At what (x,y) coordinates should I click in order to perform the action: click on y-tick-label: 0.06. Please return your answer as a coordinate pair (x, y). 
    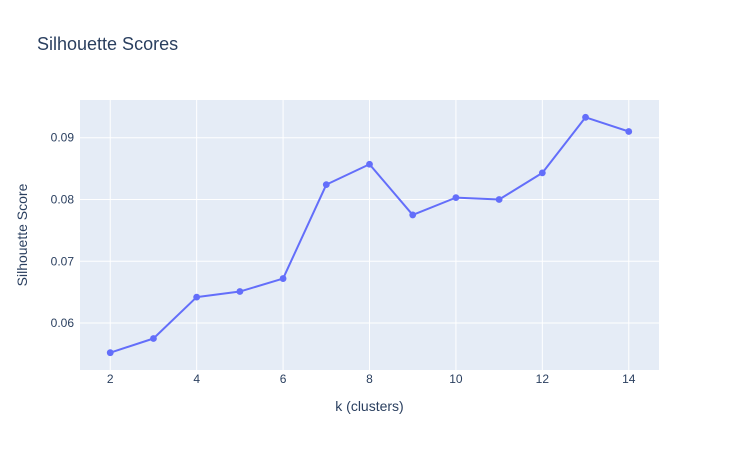
    Looking at the image, I should click on (63, 323).